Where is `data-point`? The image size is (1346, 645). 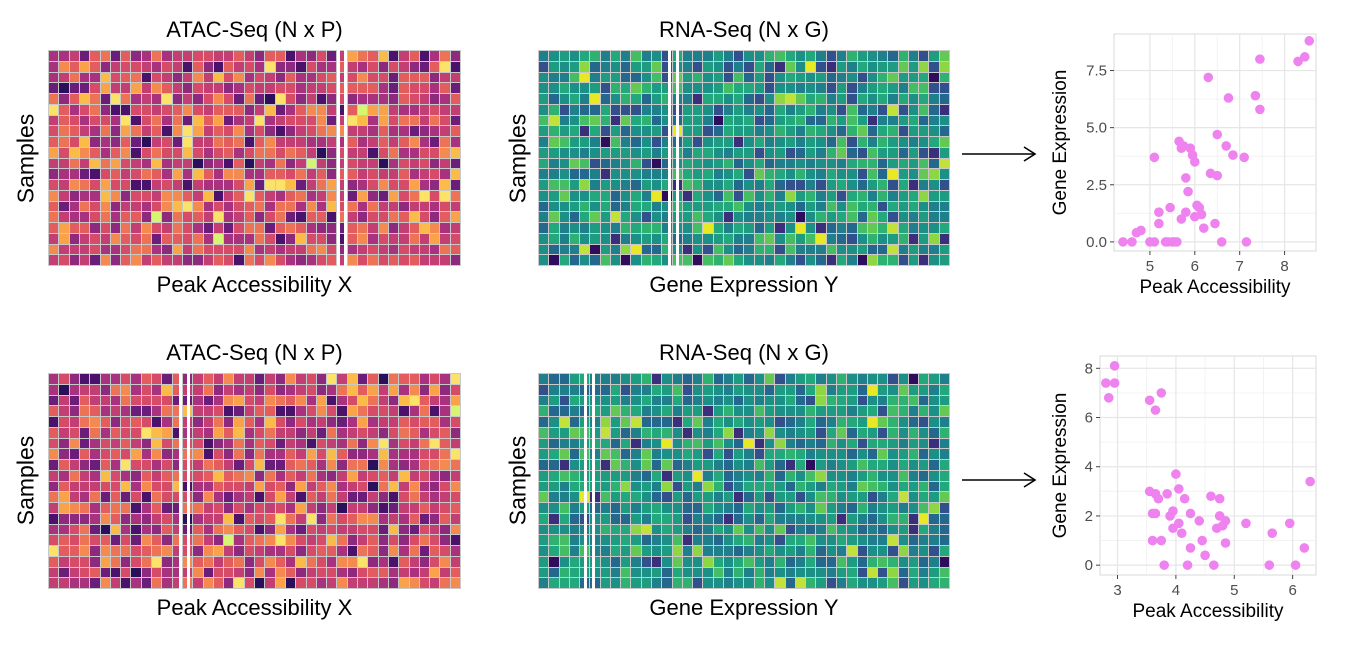
data-point is located at coordinates (1159, 212).